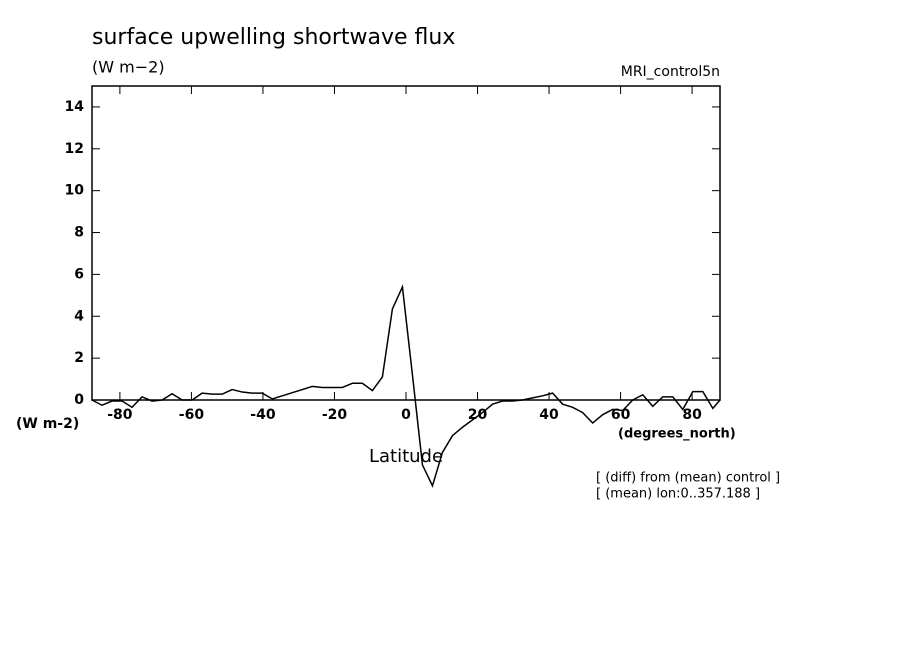 The image size is (904, 654). I want to click on x-tick-label: 80, so click(692, 415).